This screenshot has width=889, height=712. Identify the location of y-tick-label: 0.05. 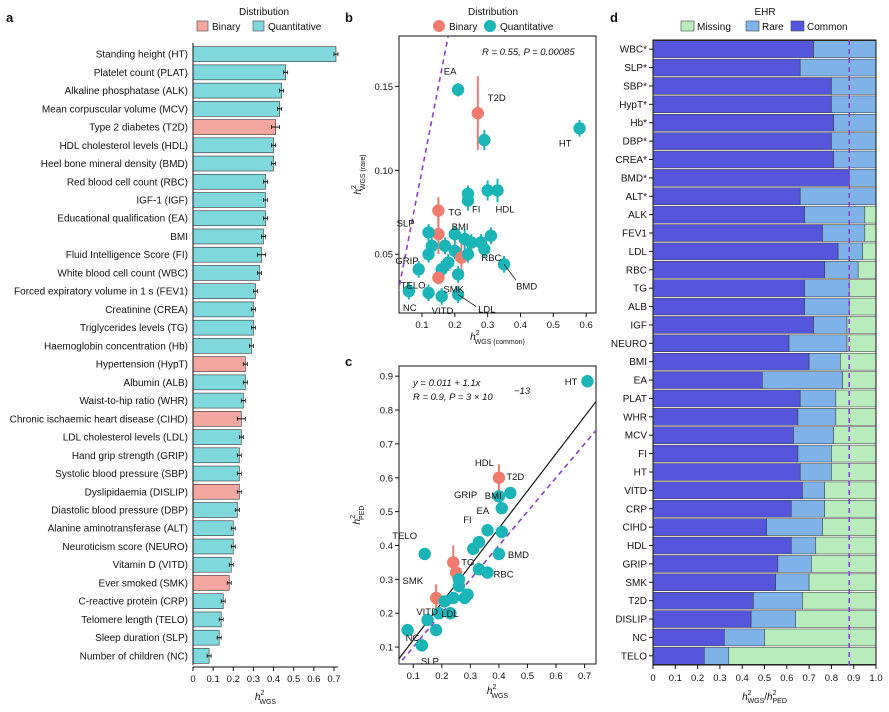
(384, 255).